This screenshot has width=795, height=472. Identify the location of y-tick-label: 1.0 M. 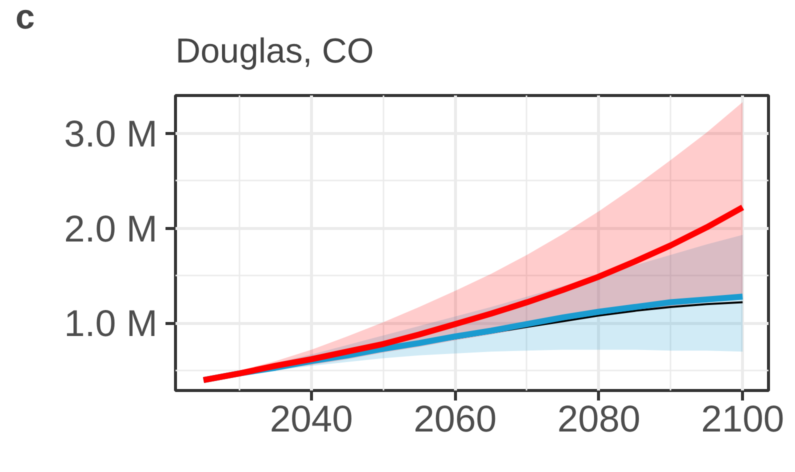
(111, 323).